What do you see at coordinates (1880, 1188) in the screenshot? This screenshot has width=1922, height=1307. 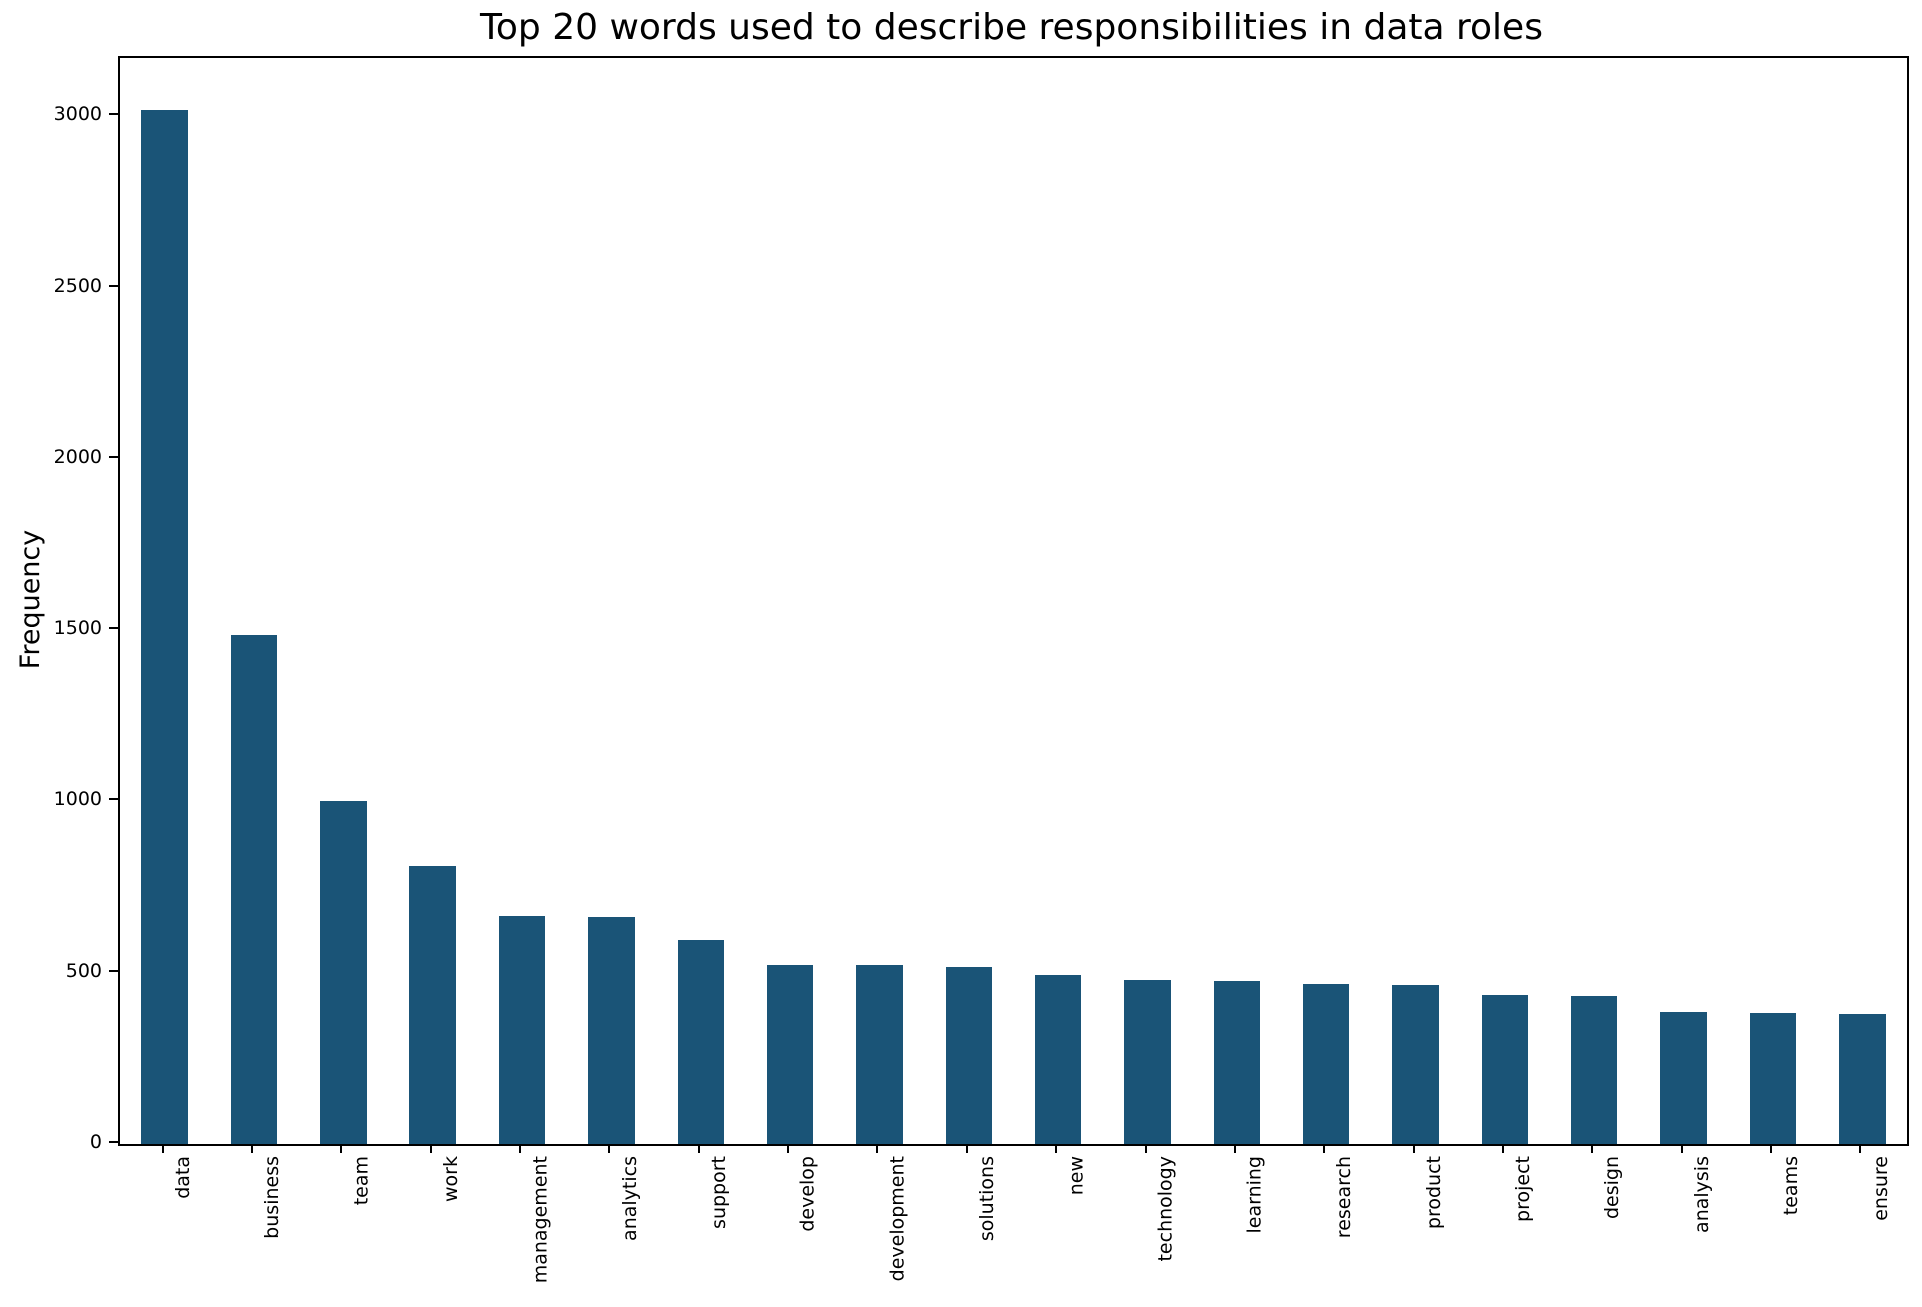 I see `x-tick-label-ensure: ensure` at bounding box center [1880, 1188].